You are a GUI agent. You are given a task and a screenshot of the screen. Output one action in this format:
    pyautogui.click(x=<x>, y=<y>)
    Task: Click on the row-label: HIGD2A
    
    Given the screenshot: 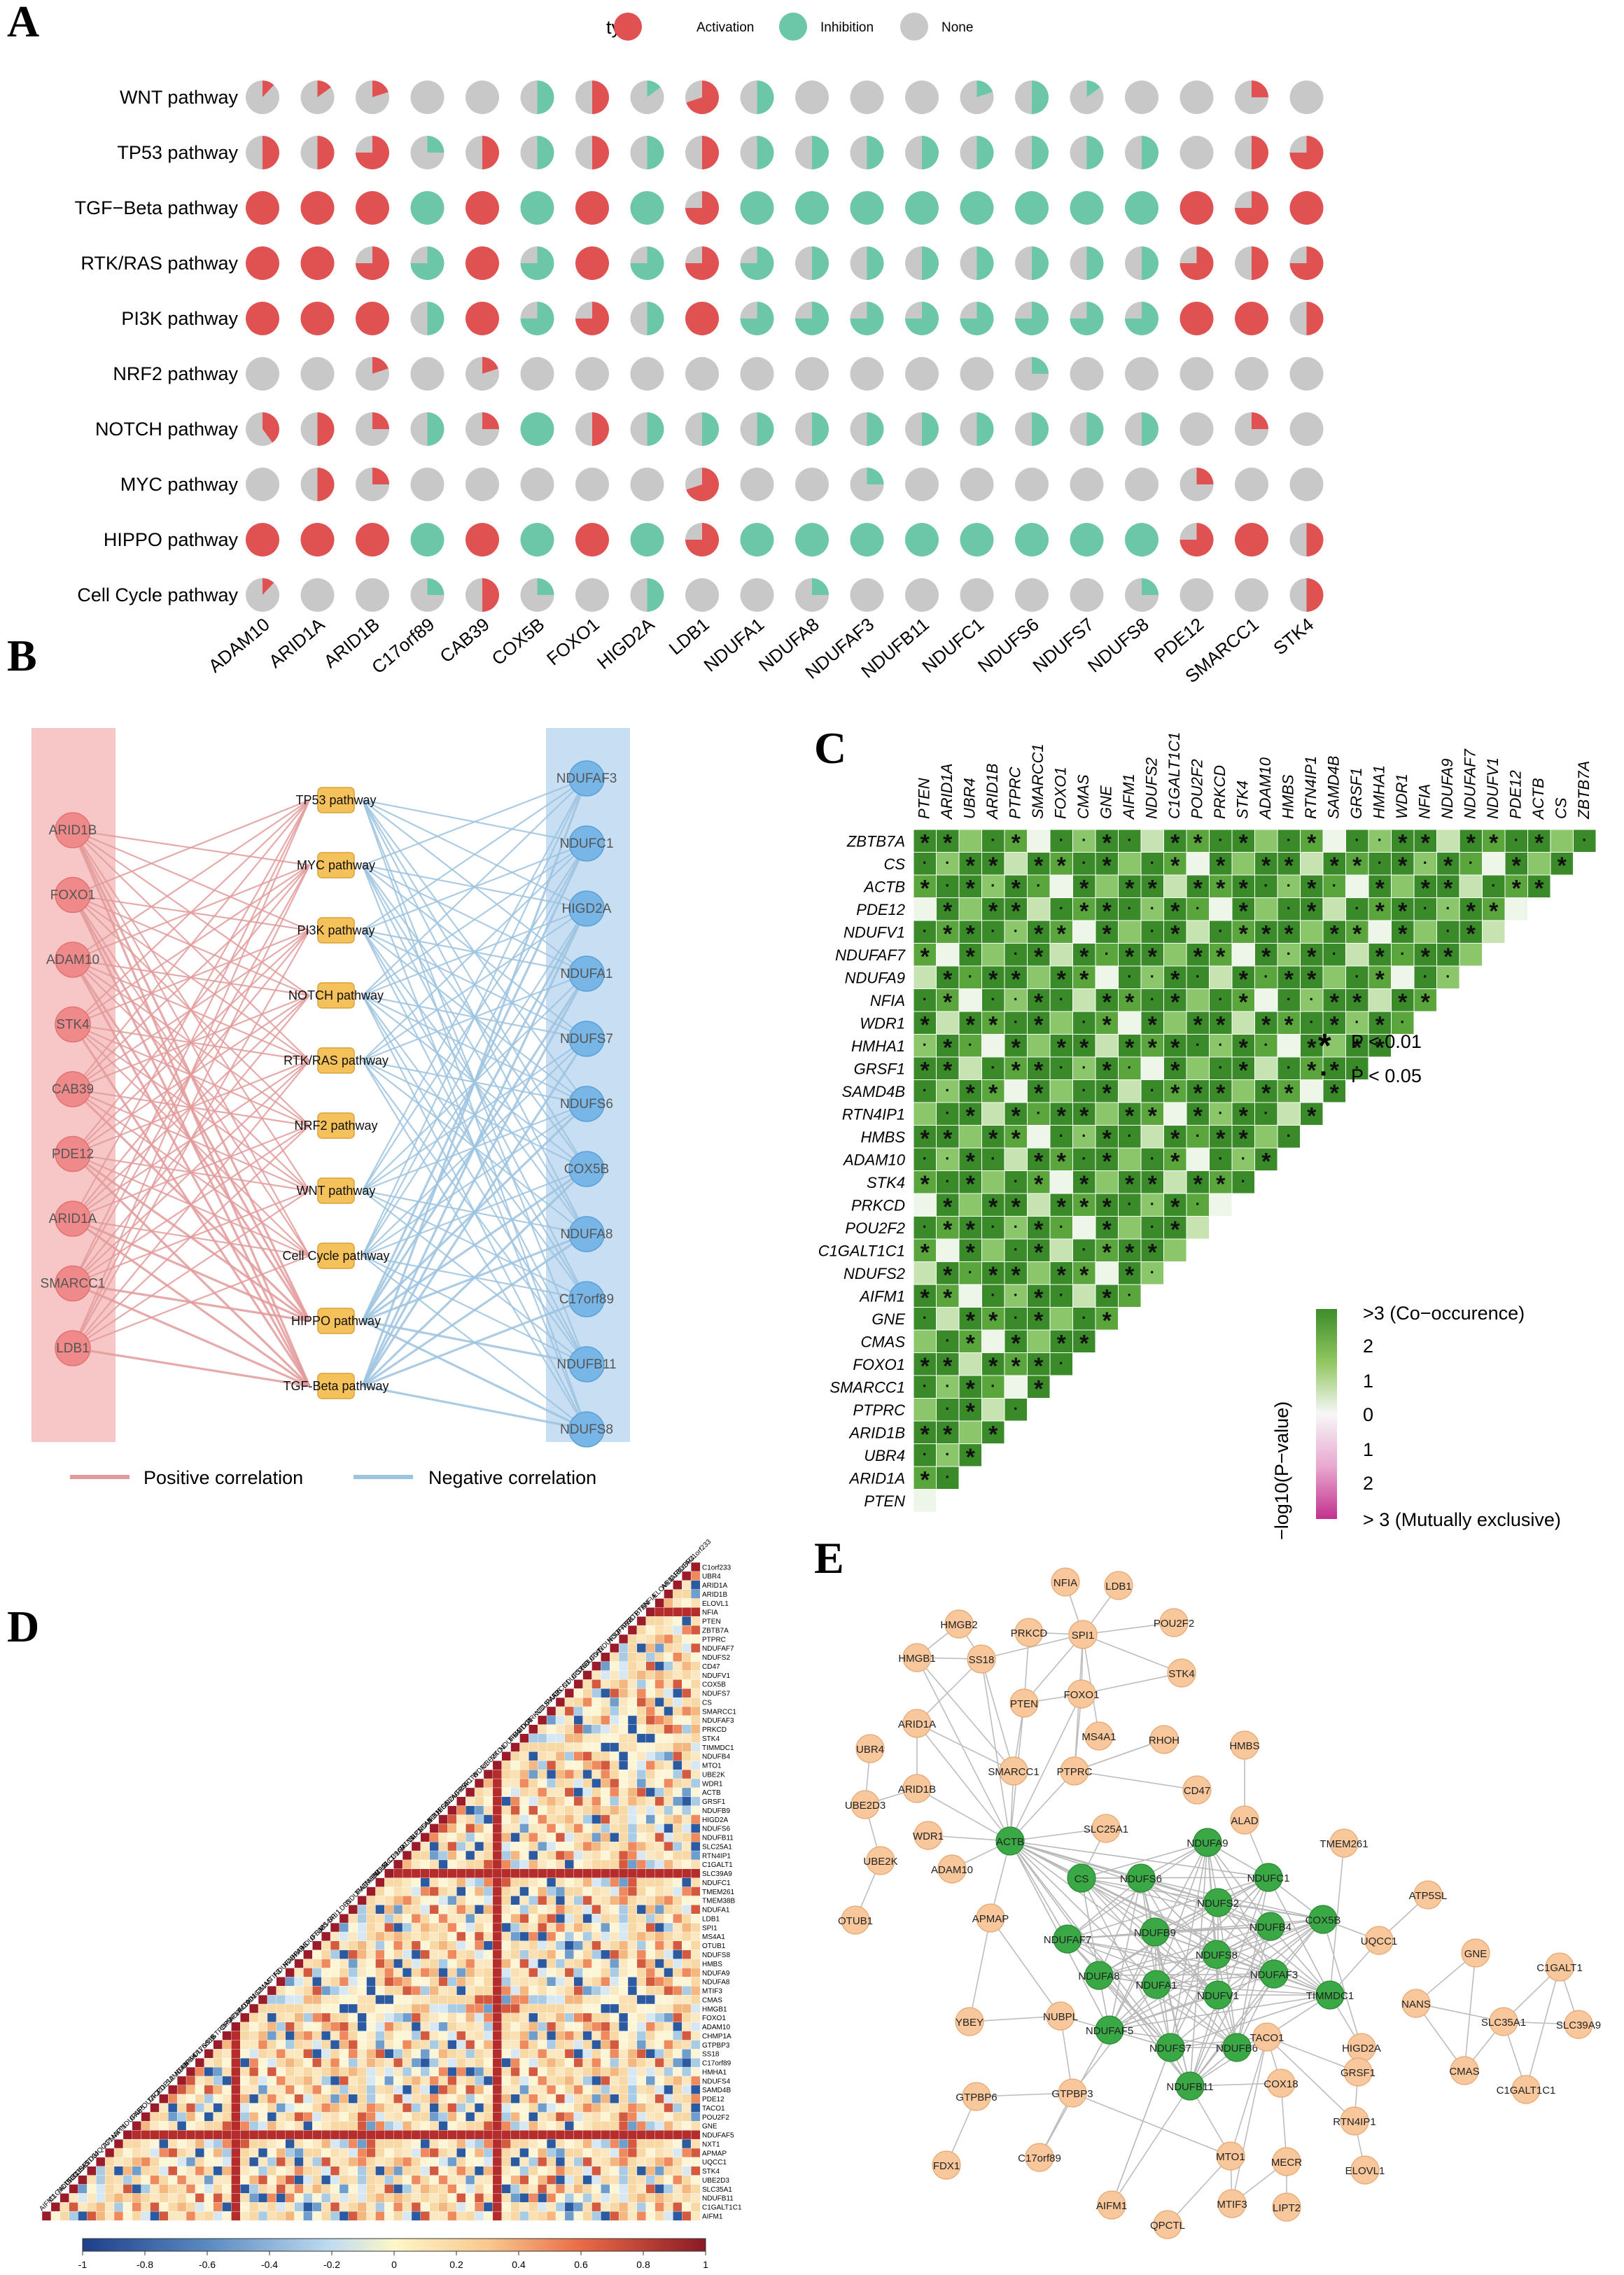 What is the action you would take?
    pyautogui.click(x=715, y=1820)
    